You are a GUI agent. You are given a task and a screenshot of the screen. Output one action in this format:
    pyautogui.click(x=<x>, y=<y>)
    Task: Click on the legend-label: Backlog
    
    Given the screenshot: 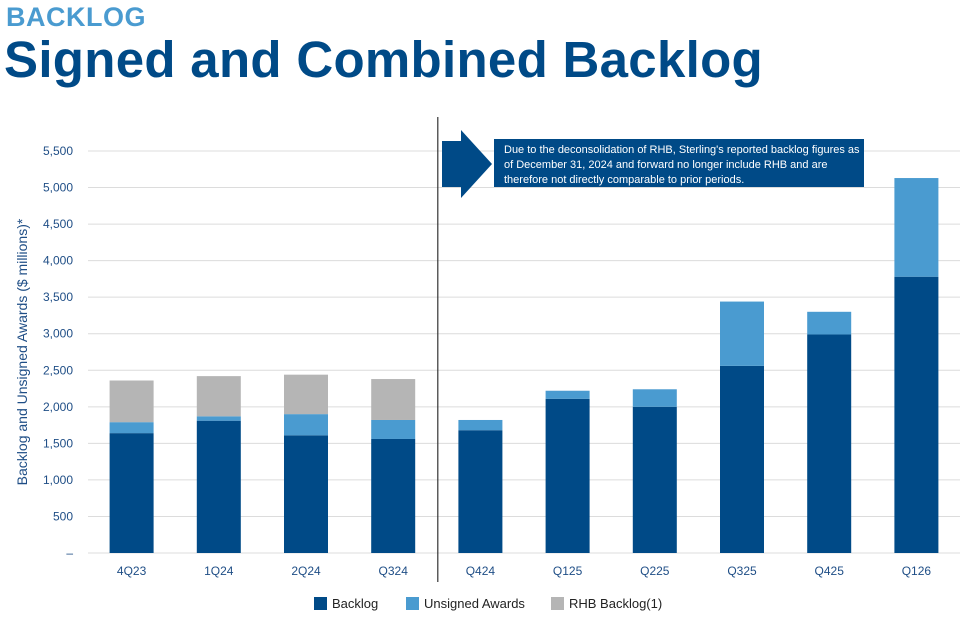 What is the action you would take?
    pyautogui.click(x=355, y=603)
    